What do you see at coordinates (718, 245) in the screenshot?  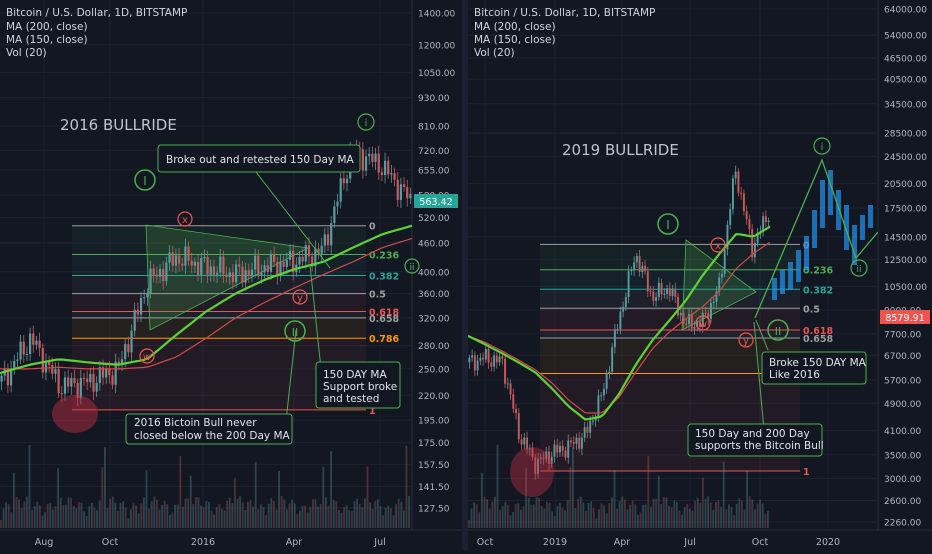 I see `right-wave-x-marker: x` at bounding box center [718, 245].